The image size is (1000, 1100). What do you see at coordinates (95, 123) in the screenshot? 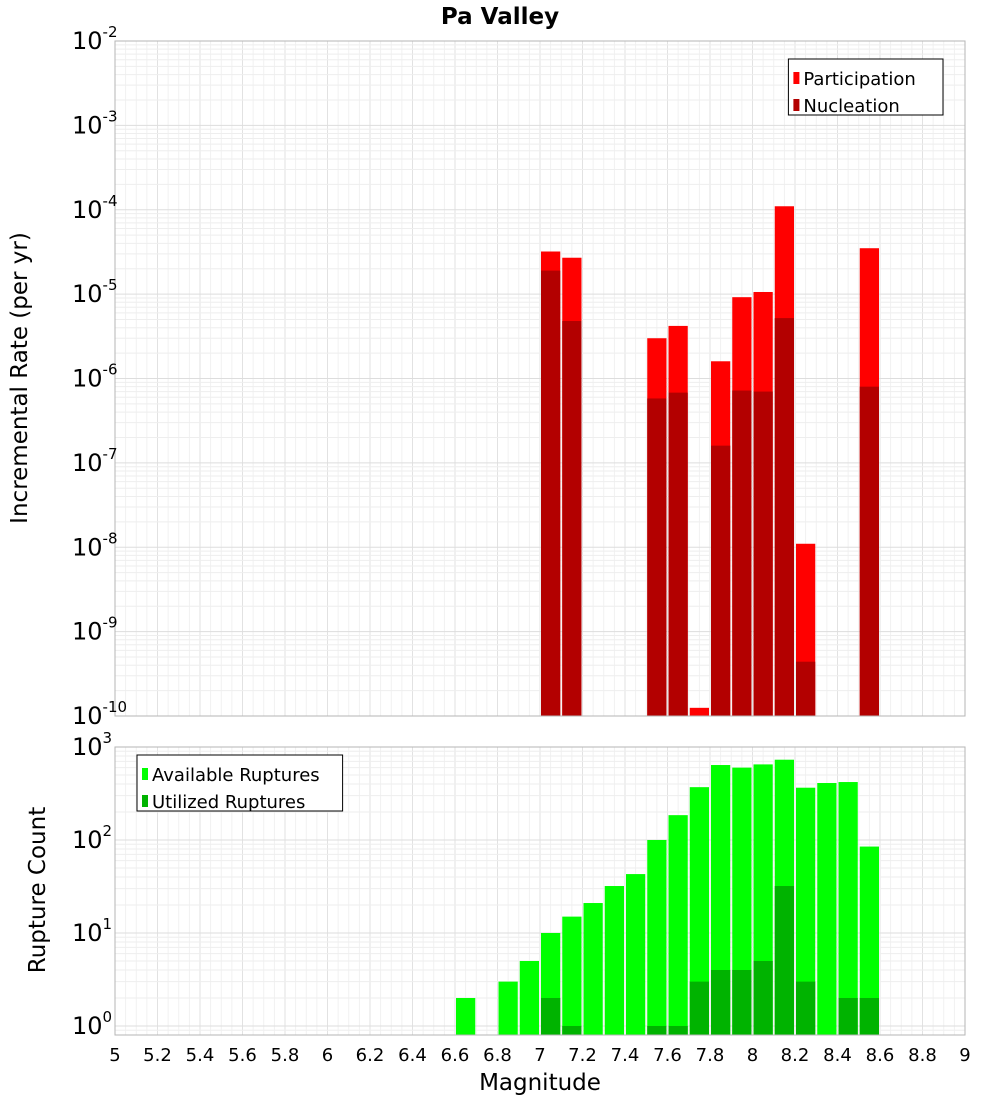
I see `top-y-tick-label: 10⁻³` at bounding box center [95, 123].